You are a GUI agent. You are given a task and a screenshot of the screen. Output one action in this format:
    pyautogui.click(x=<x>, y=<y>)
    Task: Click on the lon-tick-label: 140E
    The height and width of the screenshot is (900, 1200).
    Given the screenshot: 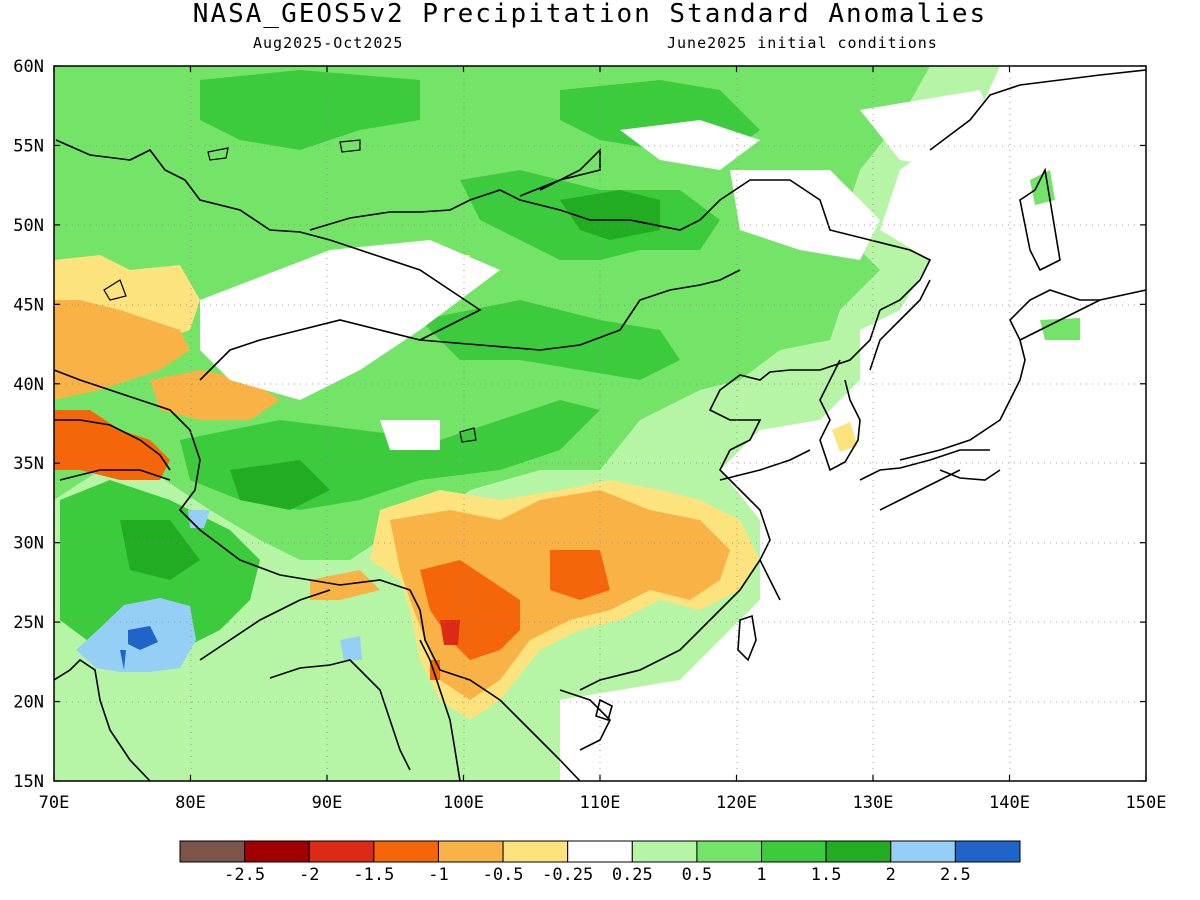 What is the action you would take?
    pyautogui.click(x=1009, y=803)
    